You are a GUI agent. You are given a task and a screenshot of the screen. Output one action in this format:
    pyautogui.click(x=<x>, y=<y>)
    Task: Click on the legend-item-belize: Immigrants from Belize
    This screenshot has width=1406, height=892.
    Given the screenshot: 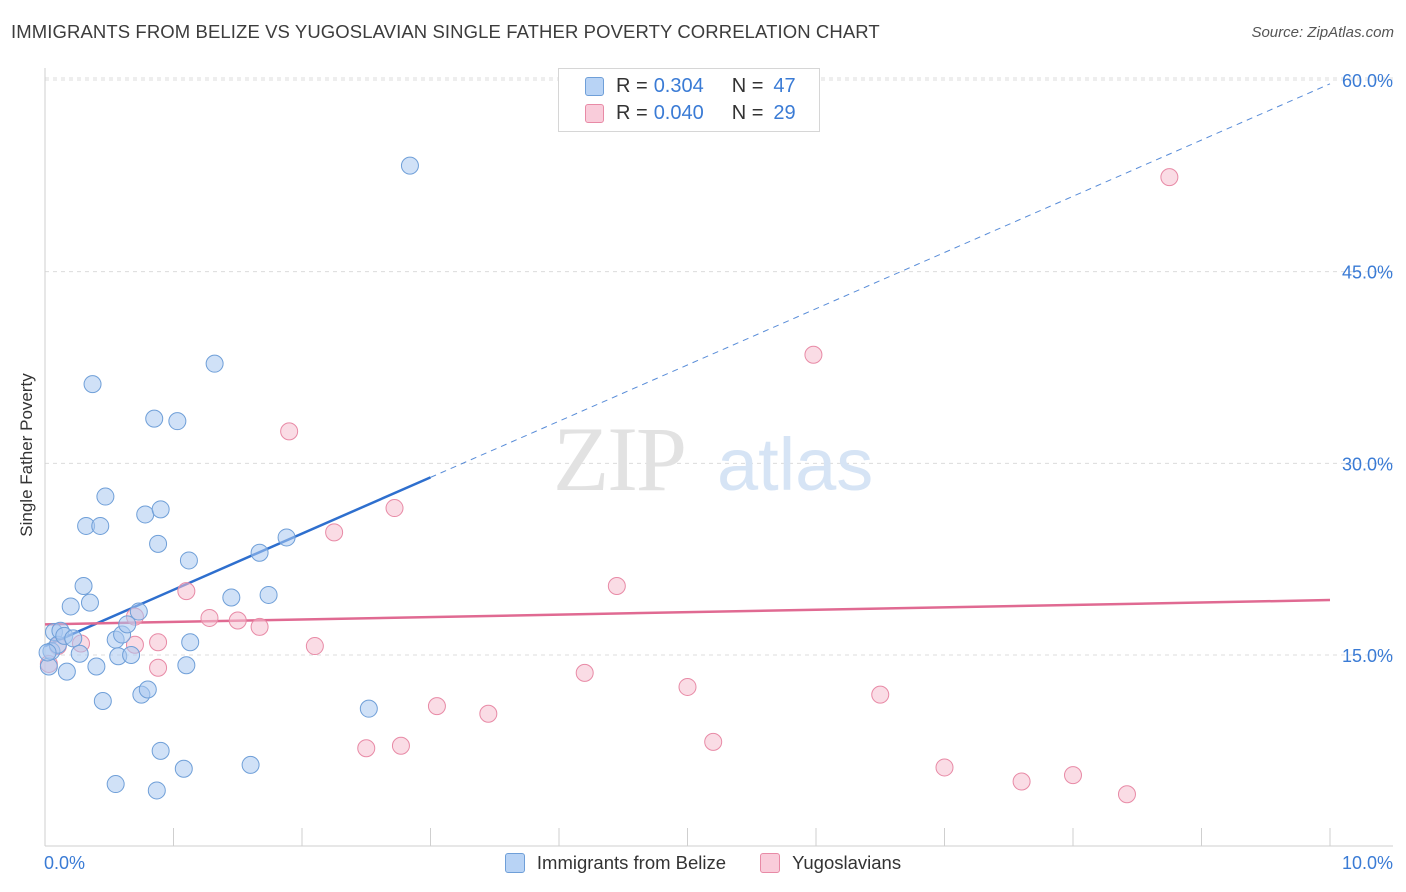 What is the action you would take?
    pyautogui.click(x=615, y=863)
    